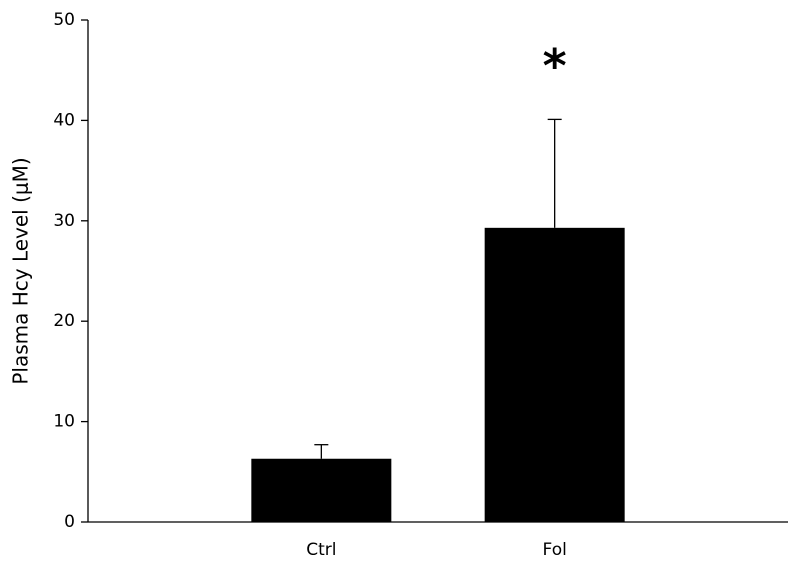  I want to click on y-axis-label: Plasma Hcy Level (μM), so click(21, 270).